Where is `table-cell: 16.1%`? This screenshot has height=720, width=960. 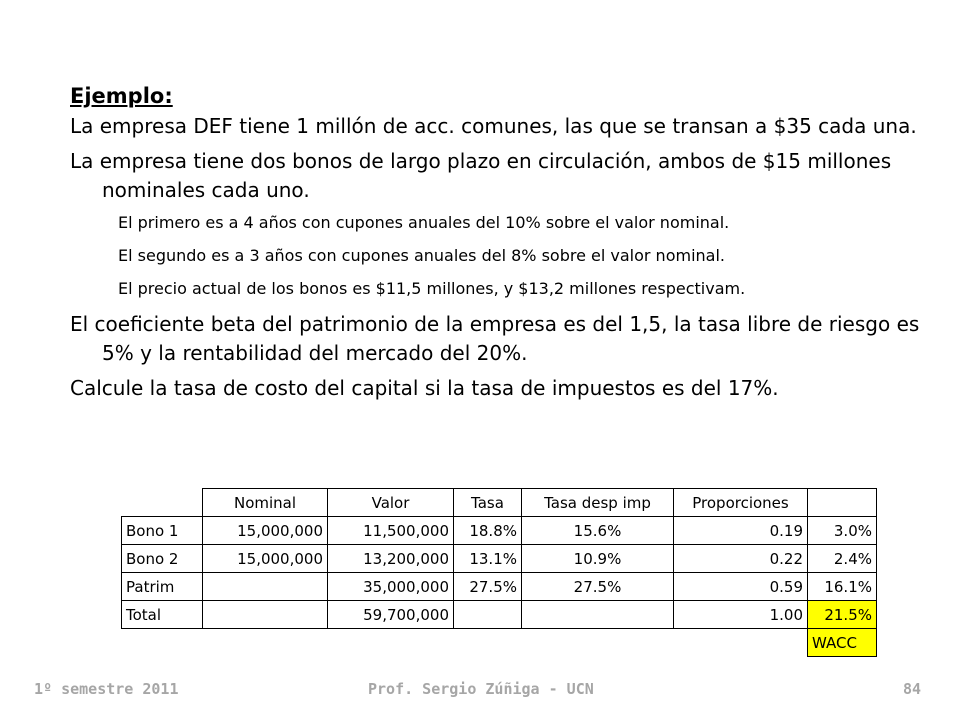 table-cell: 16.1% is located at coordinates (842, 586).